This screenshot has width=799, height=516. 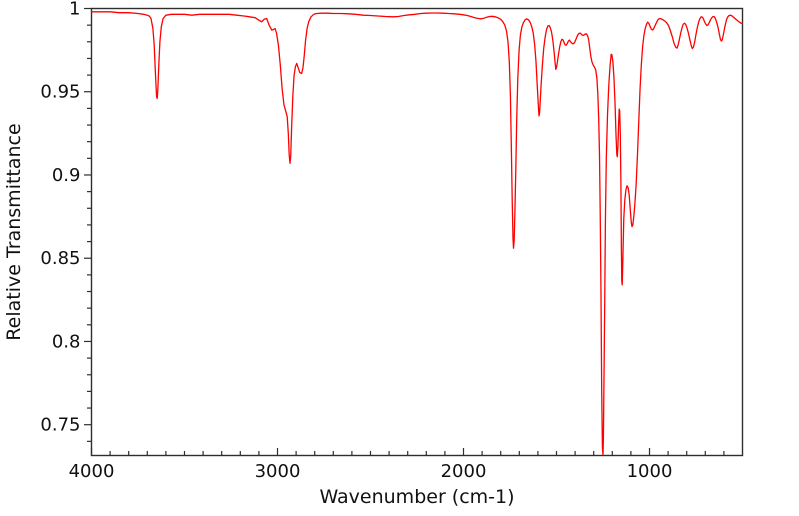 I want to click on y-tick-label: 1, so click(x=74, y=10).